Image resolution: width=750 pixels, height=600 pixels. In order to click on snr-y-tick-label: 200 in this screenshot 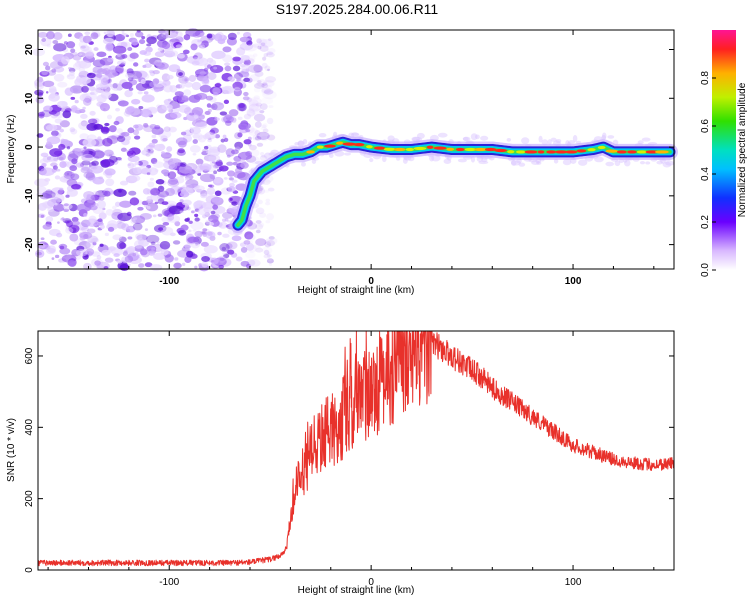, I will do `click(29, 498)`.